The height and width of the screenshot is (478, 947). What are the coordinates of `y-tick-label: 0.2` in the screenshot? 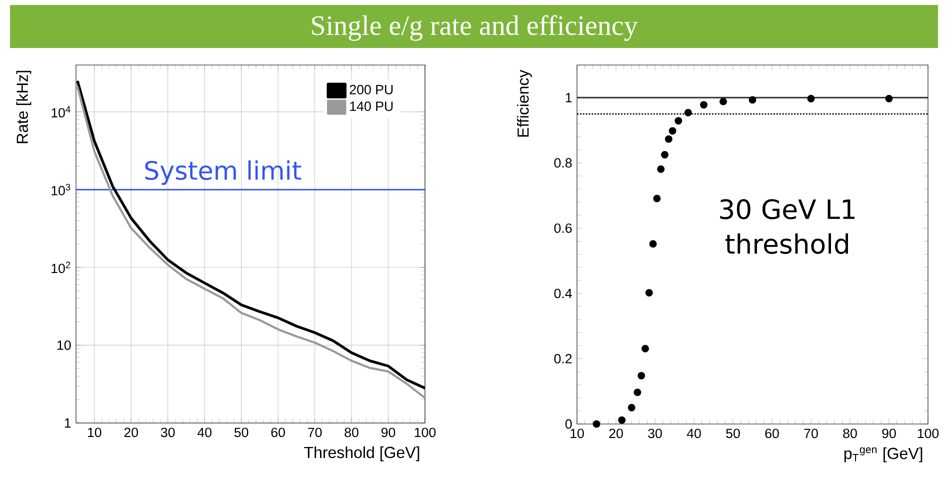 It's located at (563, 359).